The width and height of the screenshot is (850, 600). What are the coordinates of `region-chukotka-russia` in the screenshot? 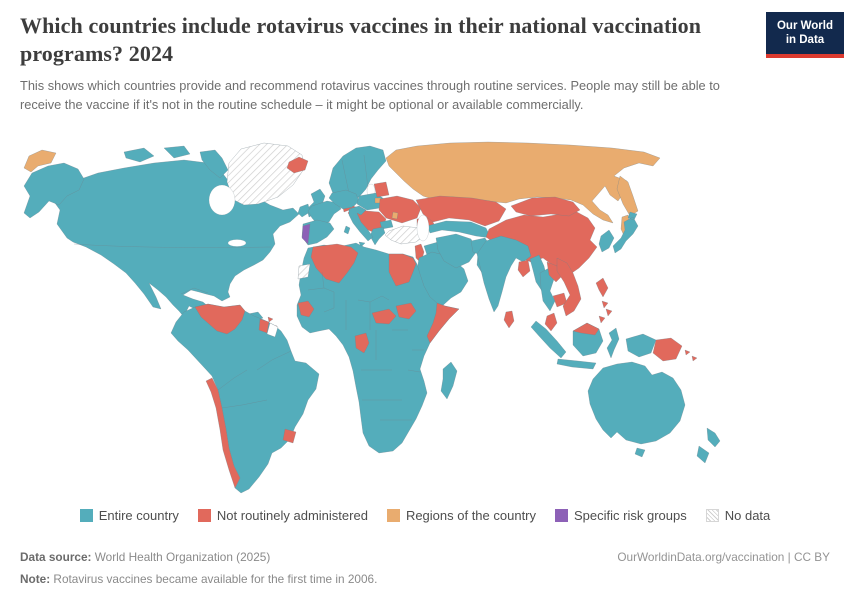 It's located at (40, 161).